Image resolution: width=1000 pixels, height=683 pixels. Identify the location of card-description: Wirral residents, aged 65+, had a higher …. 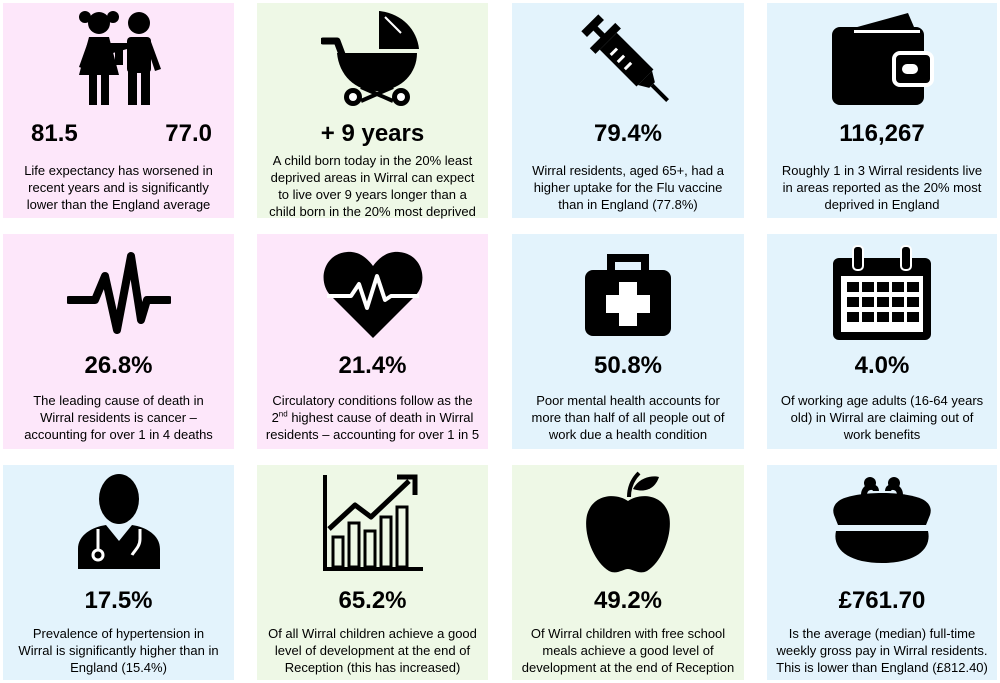
(628, 187).